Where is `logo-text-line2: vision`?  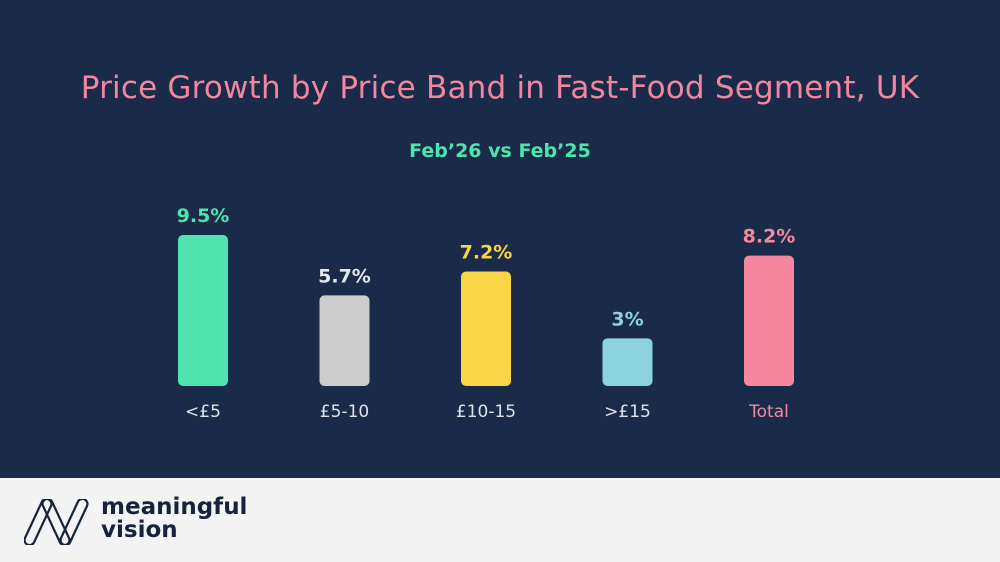 logo-text-line2: vision is located at coordinates (139, 530).